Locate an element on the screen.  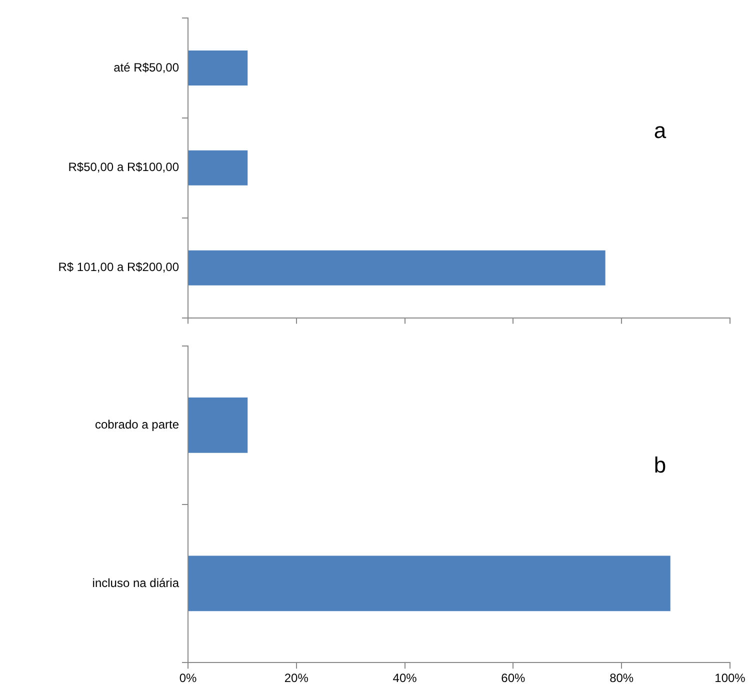
y-tick-label: R$ 101,00 a R$200,00 is located at coordinates (119, 267).